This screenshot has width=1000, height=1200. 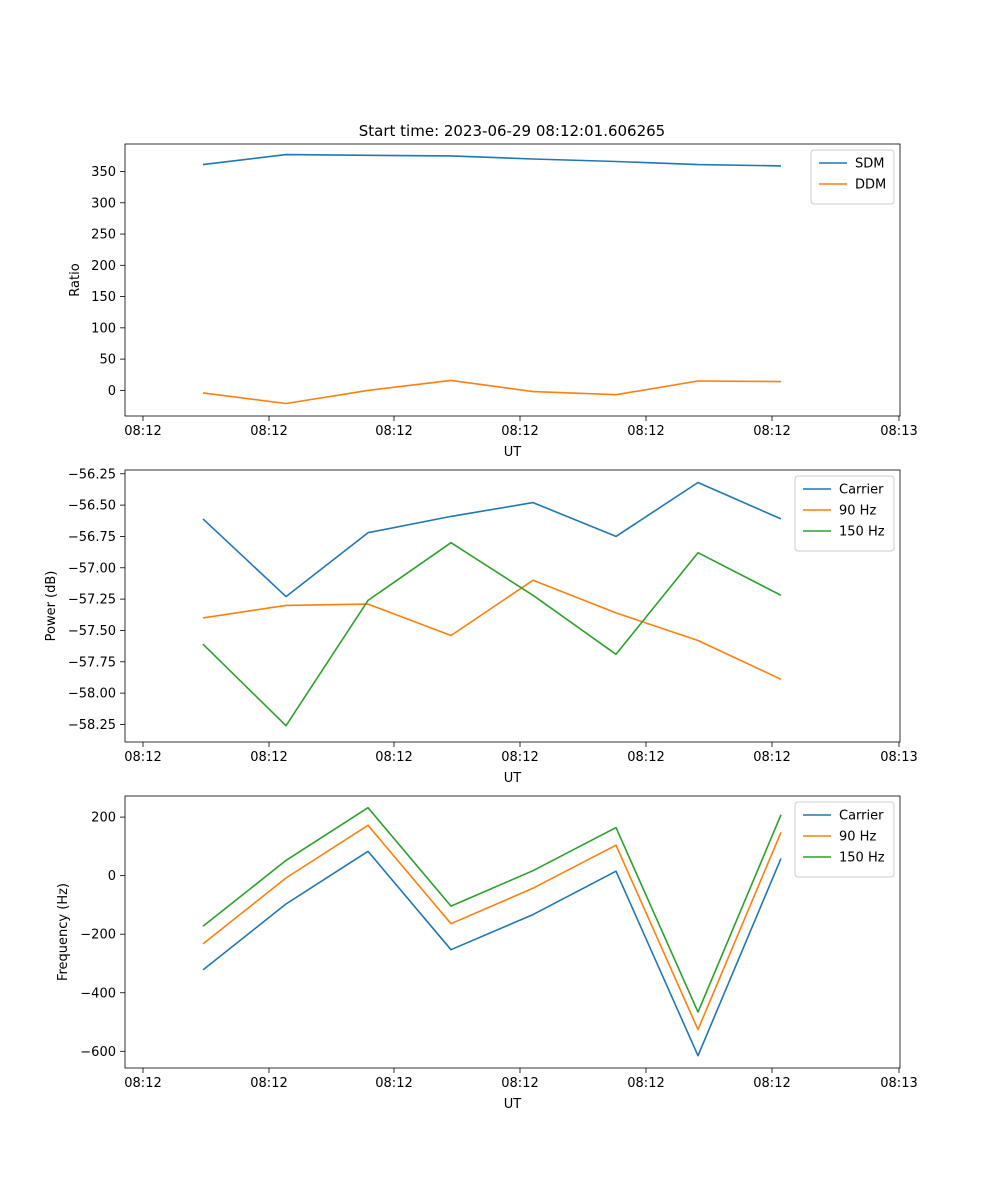 I want to click on y-tick-label: 150, so click(x=103, y=297).